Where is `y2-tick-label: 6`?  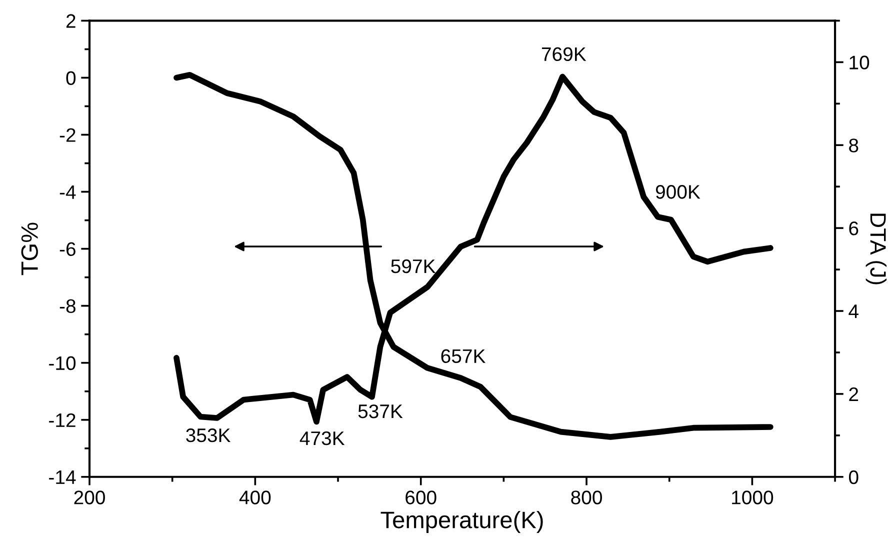 y2-tick-label: 6 is located at coordinates (853, 229).